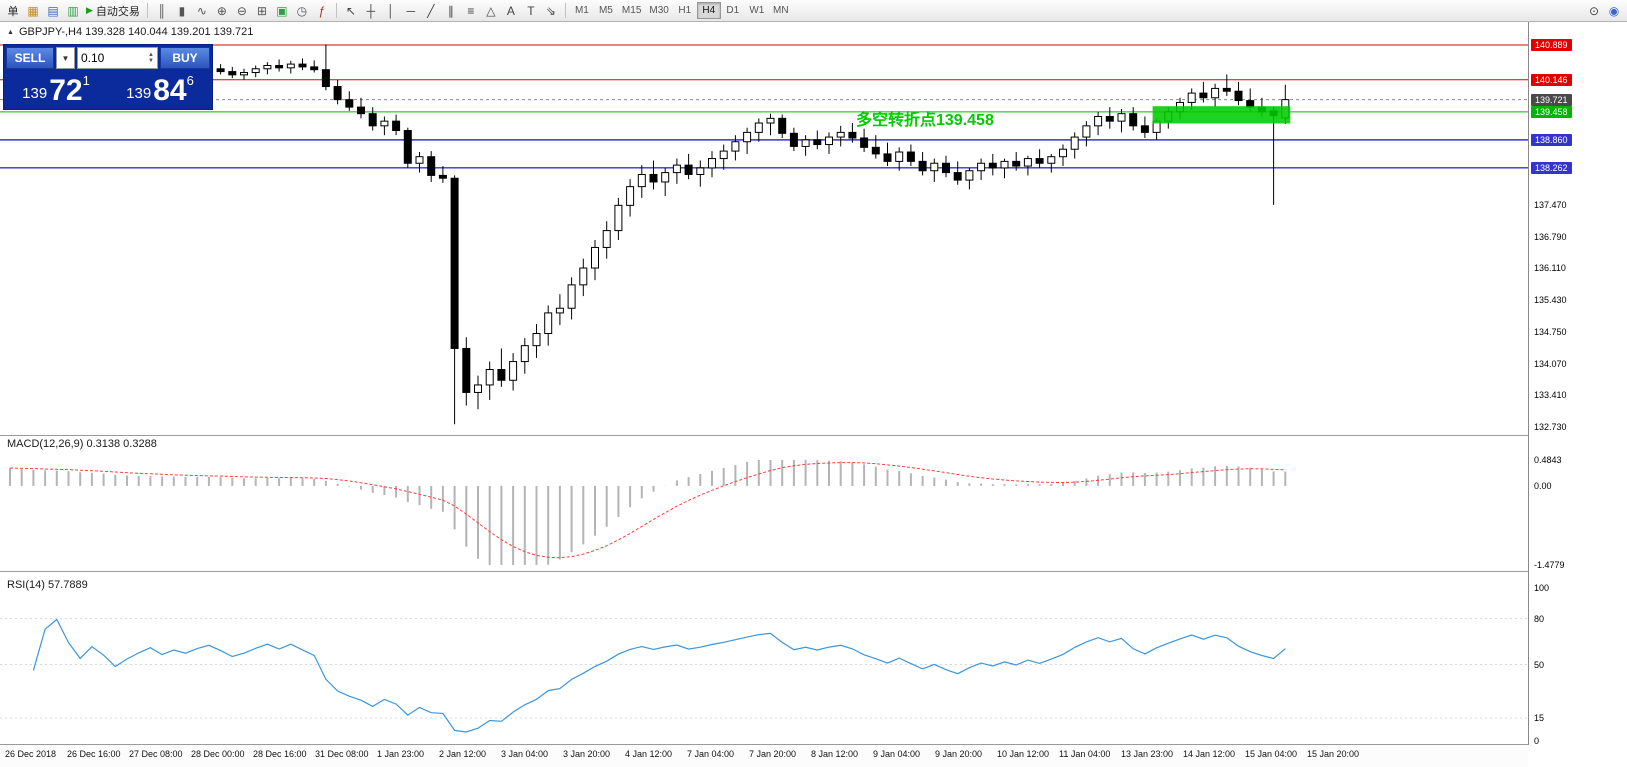 This screenshot has height=767, width=1627. What do you see at coordinates (185, 58) in the screenshot?
I see `buy-button: BUY` at bounding box center [185, 58].